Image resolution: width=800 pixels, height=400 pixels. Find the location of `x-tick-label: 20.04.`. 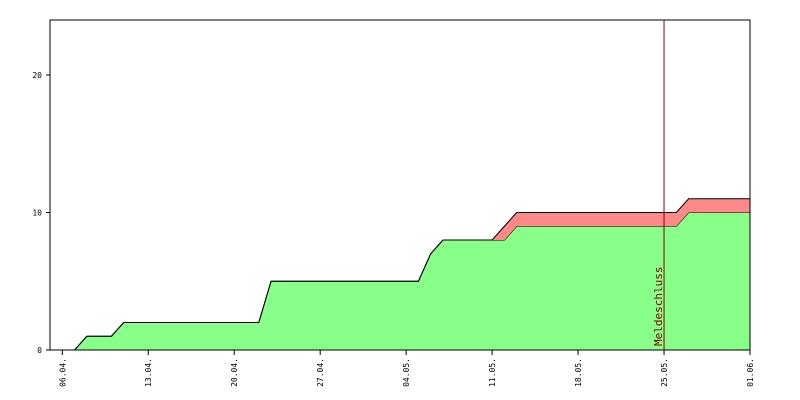

x-tick-label: 20.04. is located at coordinates (234, 372).